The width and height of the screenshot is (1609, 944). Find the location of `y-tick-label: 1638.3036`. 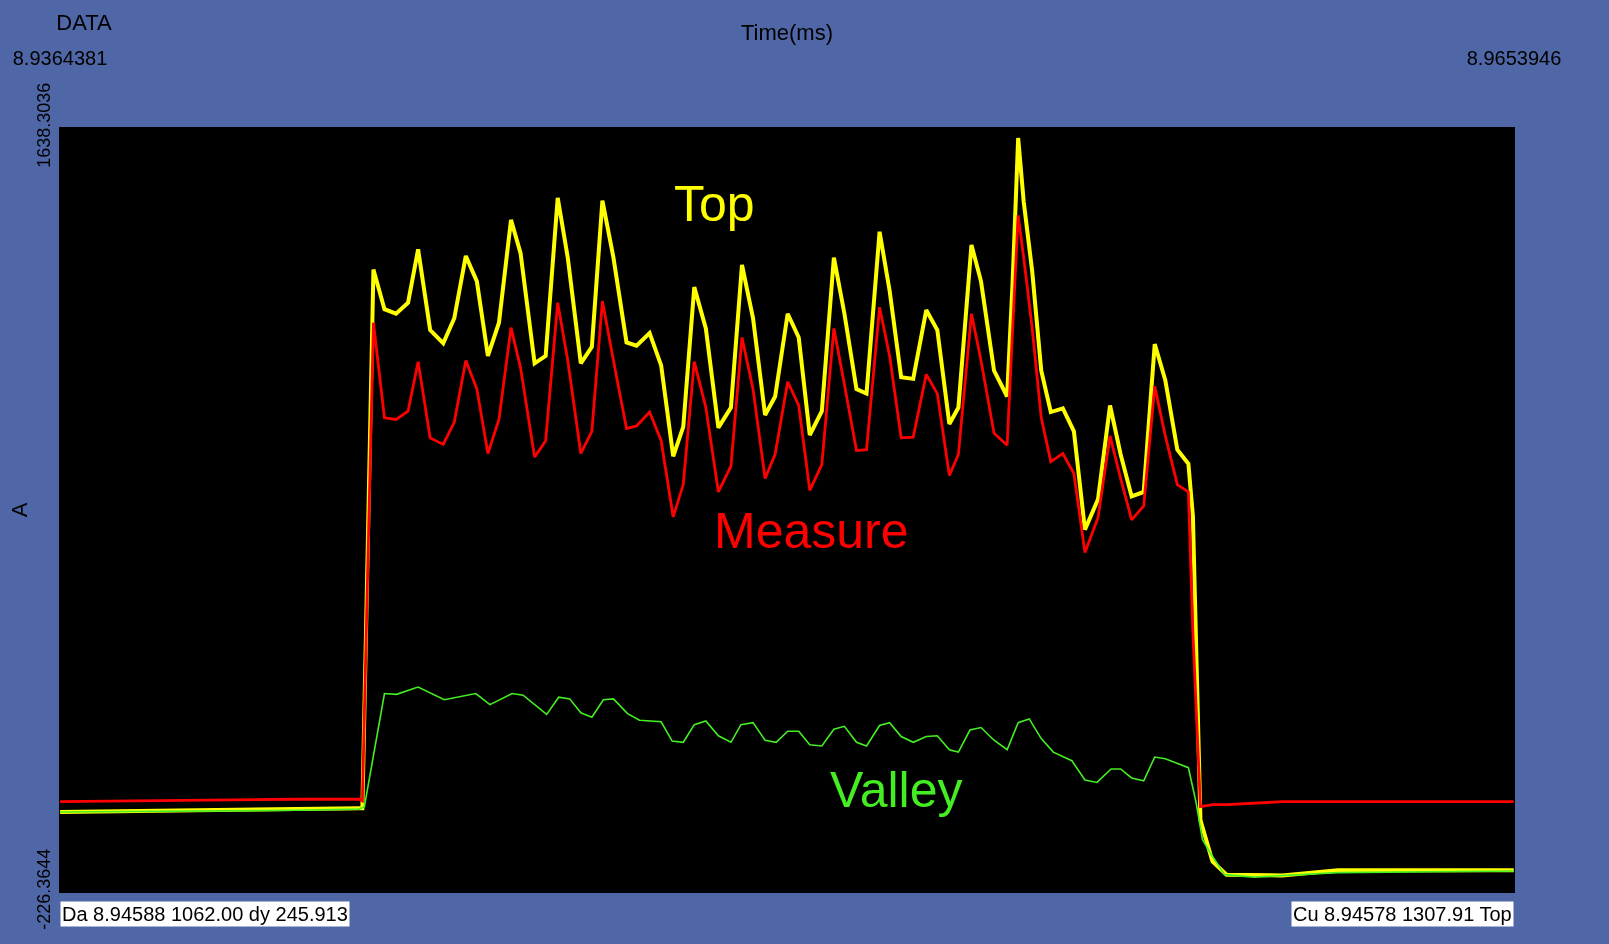

y-tick-label: 1638.3036 is located at coordinates (43, 125).